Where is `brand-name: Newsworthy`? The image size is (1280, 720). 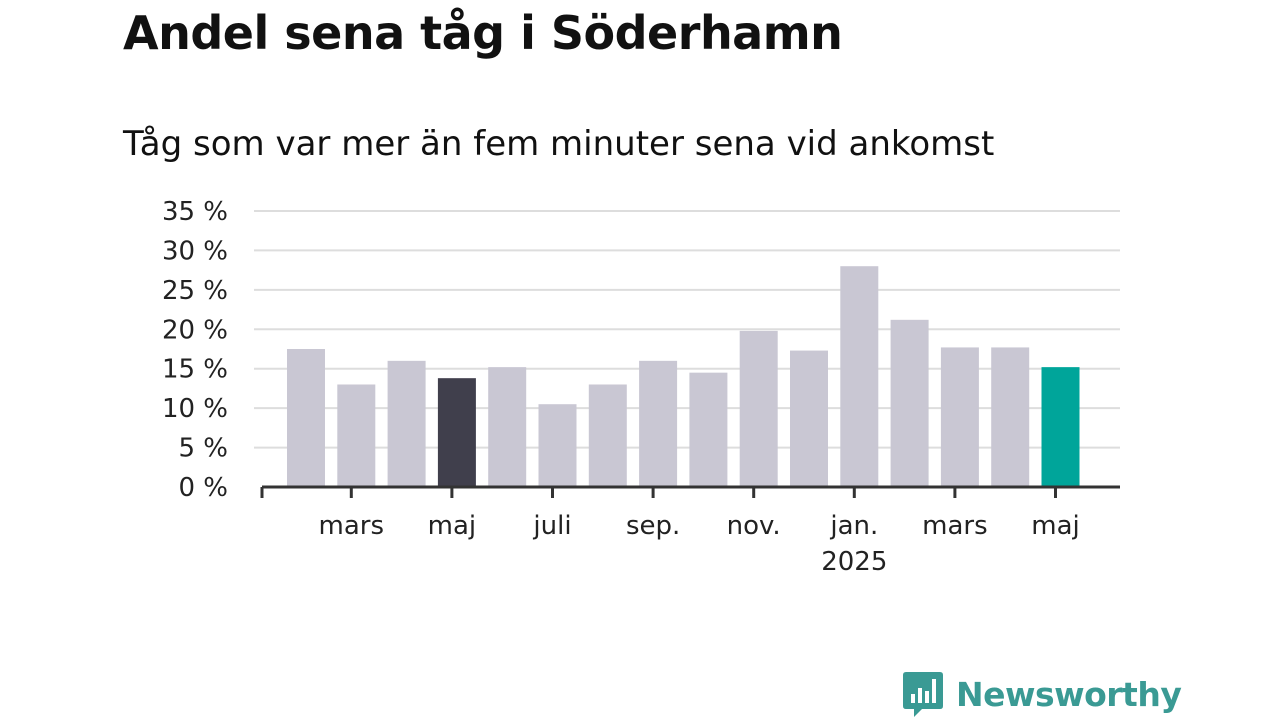 brand-name: Newsworthy is located at coordinates (1069, 694).